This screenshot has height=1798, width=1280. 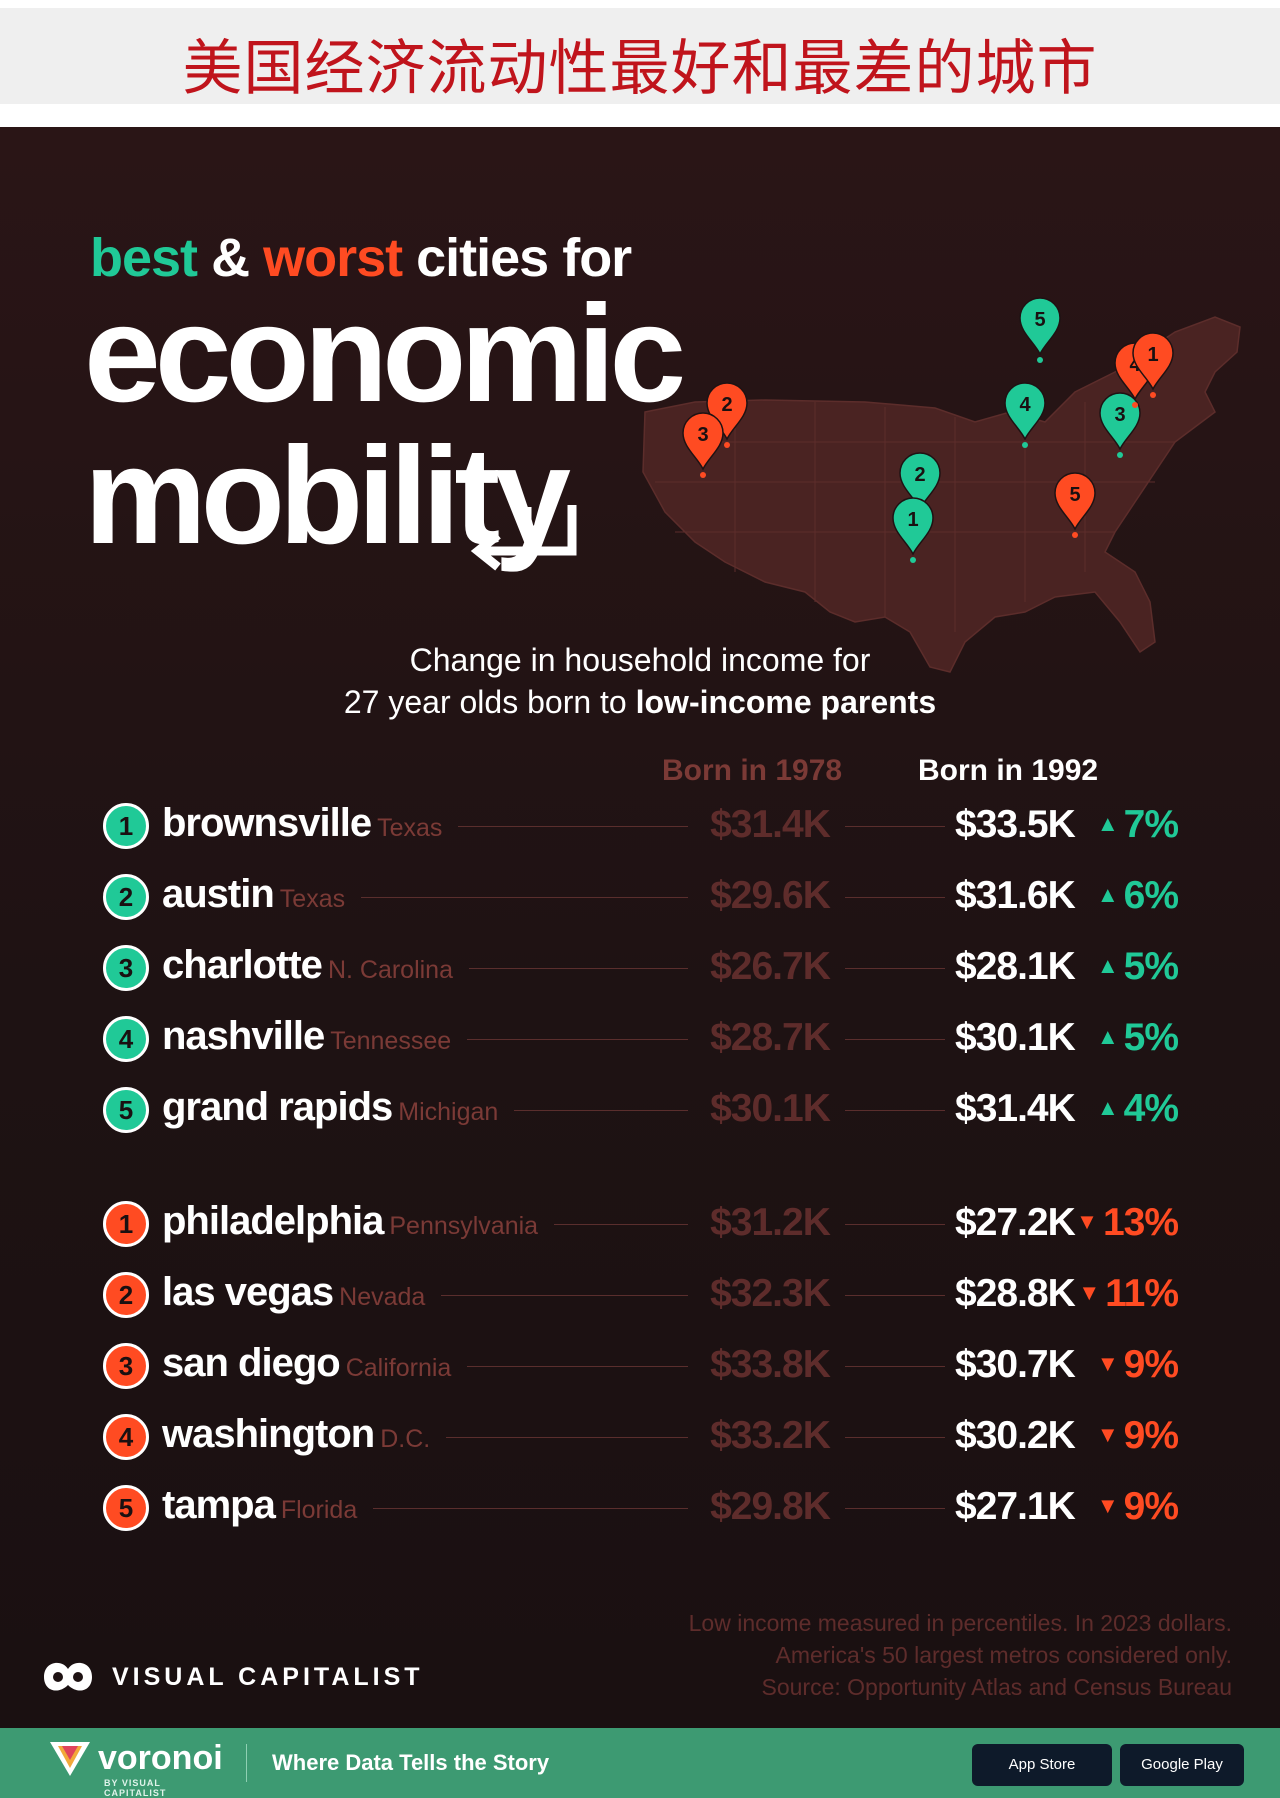 I want to click on map-pin-best: 3, so click(x=1120, y=425).